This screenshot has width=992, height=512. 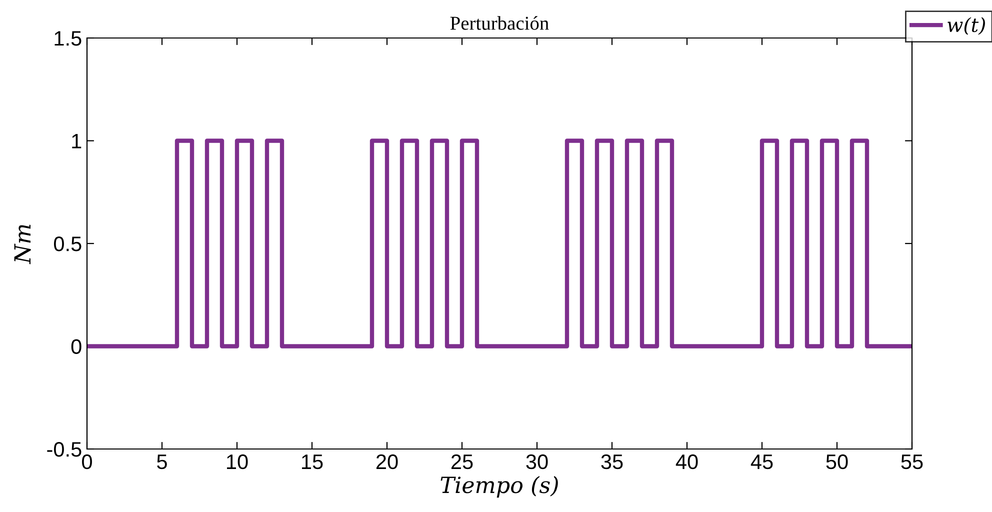 What do you see at coordinates (87, 462) in the screenshot?
I see `x-tick-label: 0` at bounding box center [87, 462].